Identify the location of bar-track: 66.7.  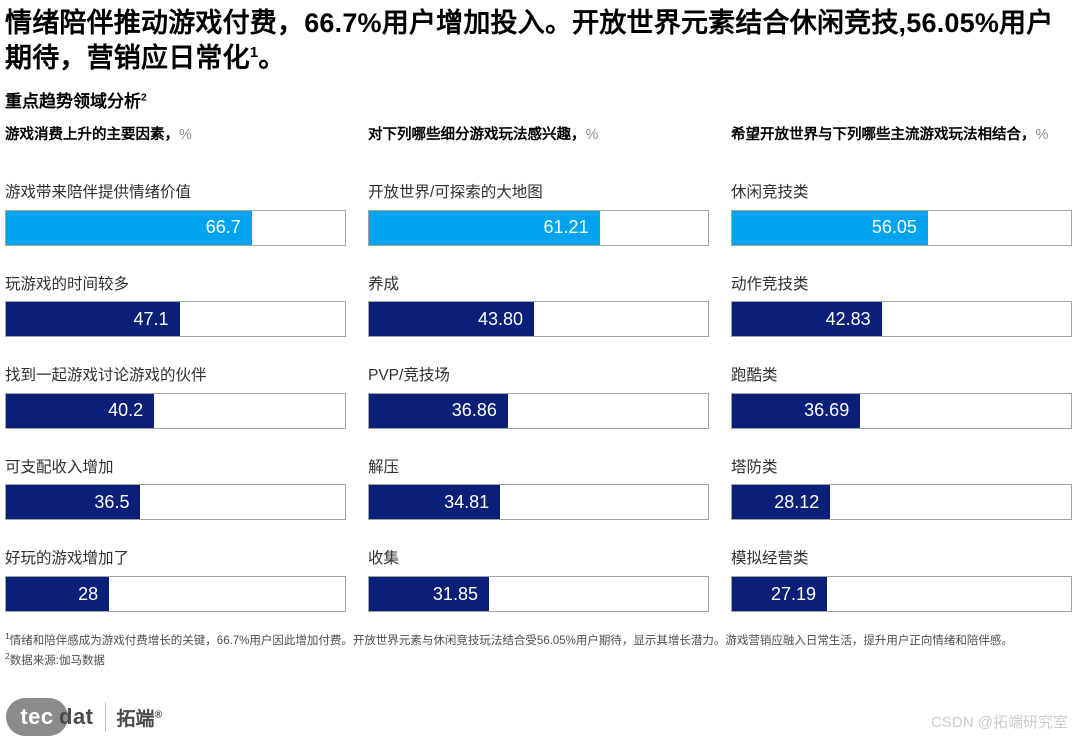
(175, 227).